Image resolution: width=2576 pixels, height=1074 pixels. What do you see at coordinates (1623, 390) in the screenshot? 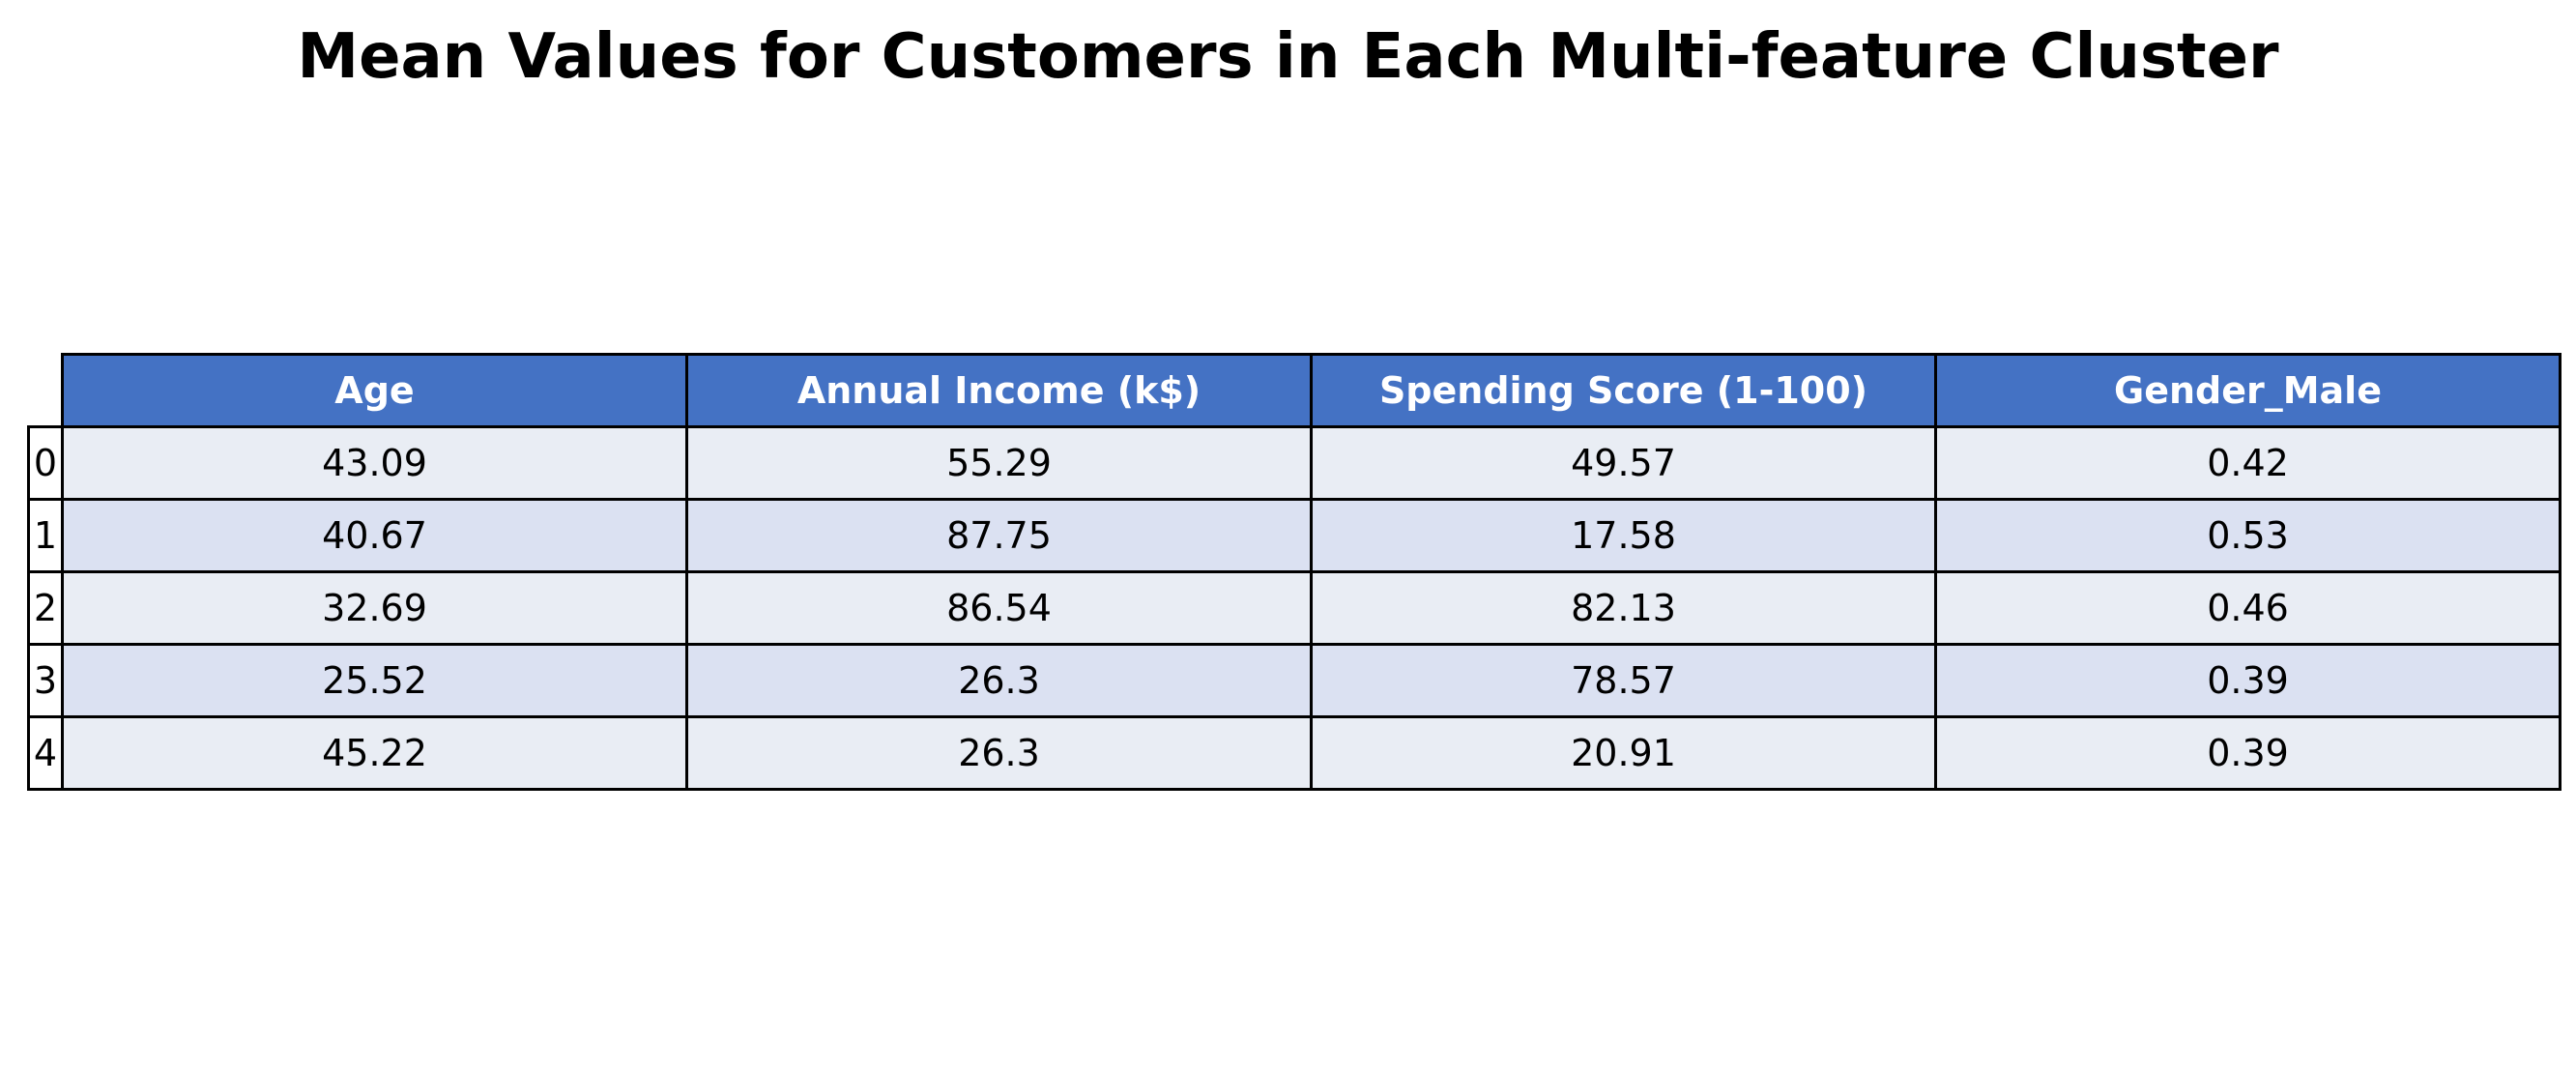
I see `column-header-spending-score: Spending Score (1-100)` at bounding box center [1623, 390].